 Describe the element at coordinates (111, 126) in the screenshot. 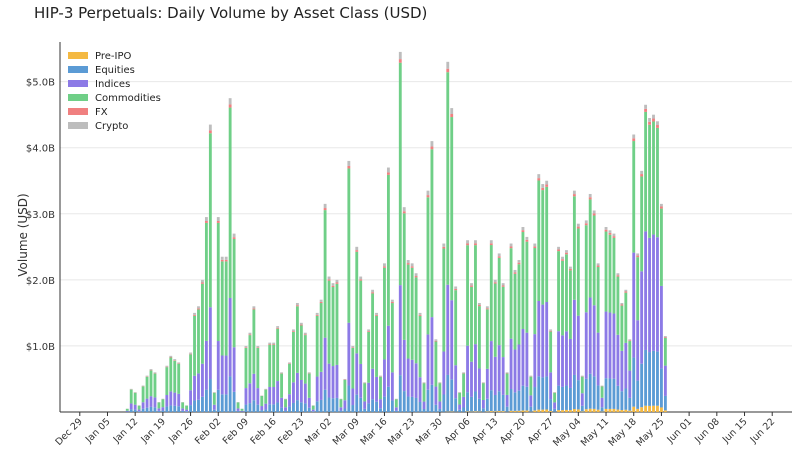

I see `legend-label: Crypto` at that location.